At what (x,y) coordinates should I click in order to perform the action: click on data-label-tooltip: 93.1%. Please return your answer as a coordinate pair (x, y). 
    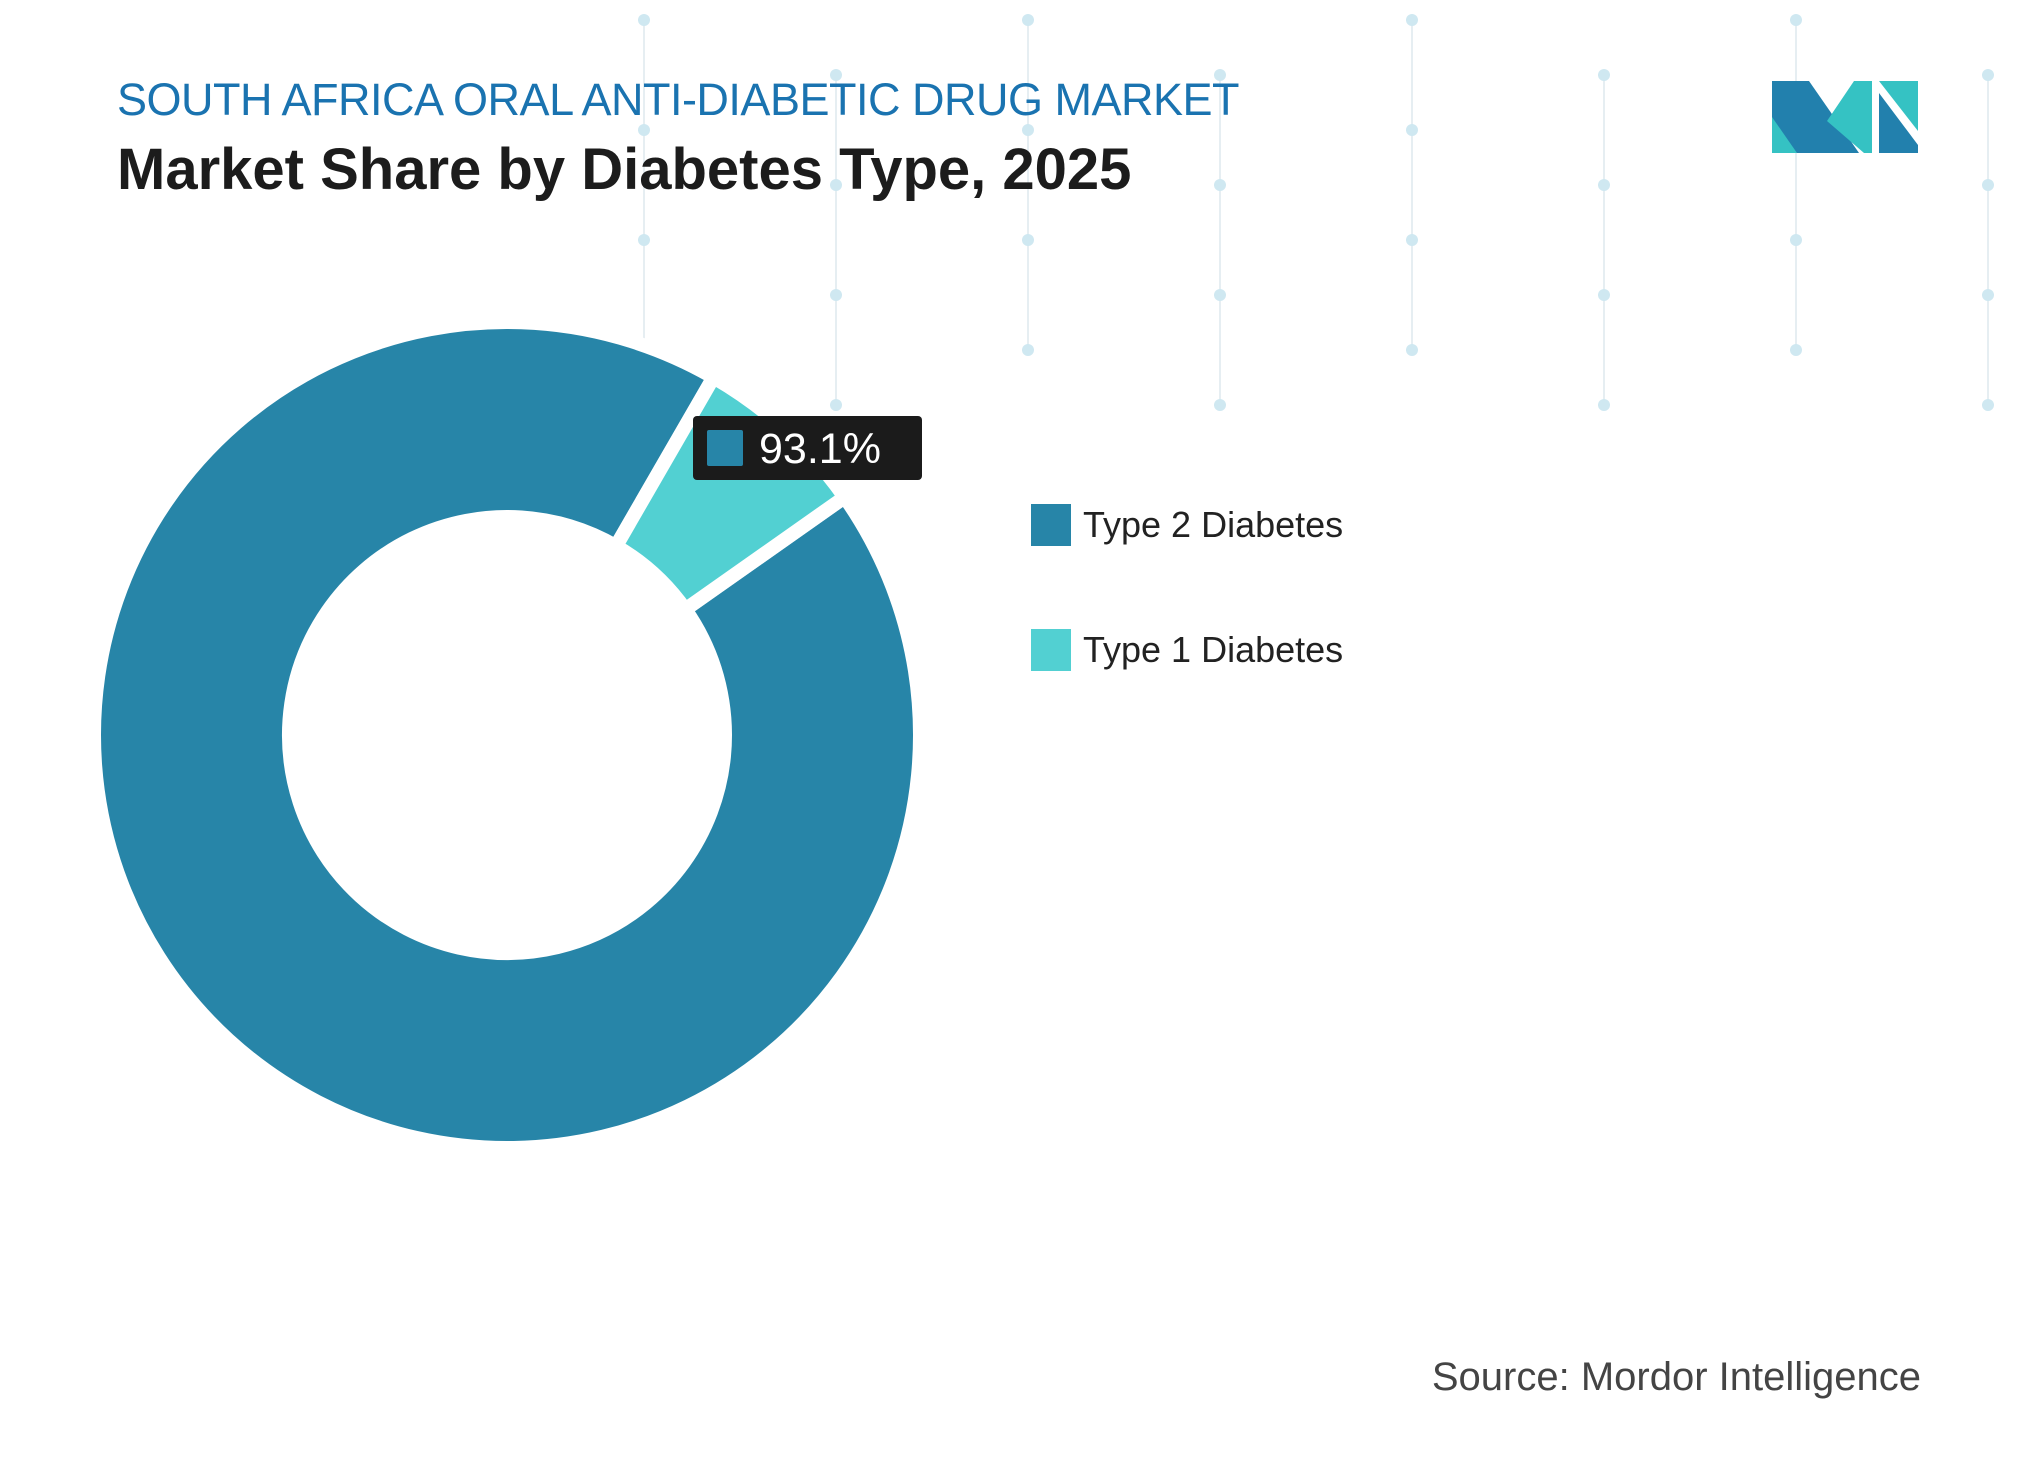
    Looking at the image, I should click on (807, 448).